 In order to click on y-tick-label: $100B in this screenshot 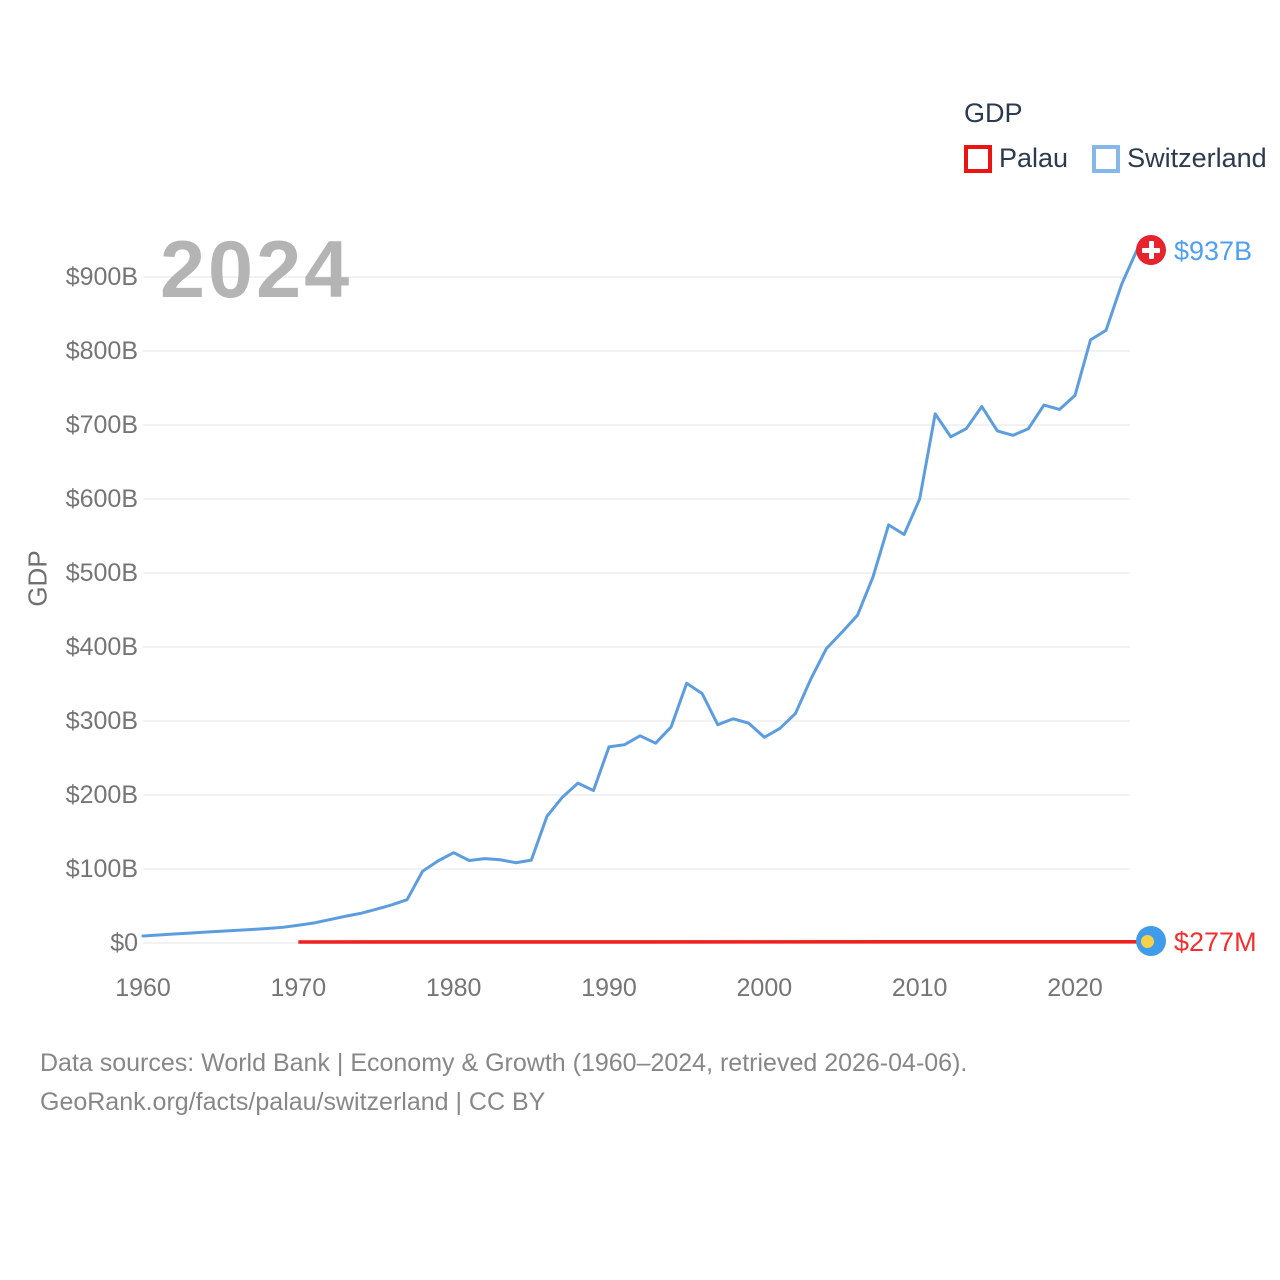, I will do `click(101, 869)`.